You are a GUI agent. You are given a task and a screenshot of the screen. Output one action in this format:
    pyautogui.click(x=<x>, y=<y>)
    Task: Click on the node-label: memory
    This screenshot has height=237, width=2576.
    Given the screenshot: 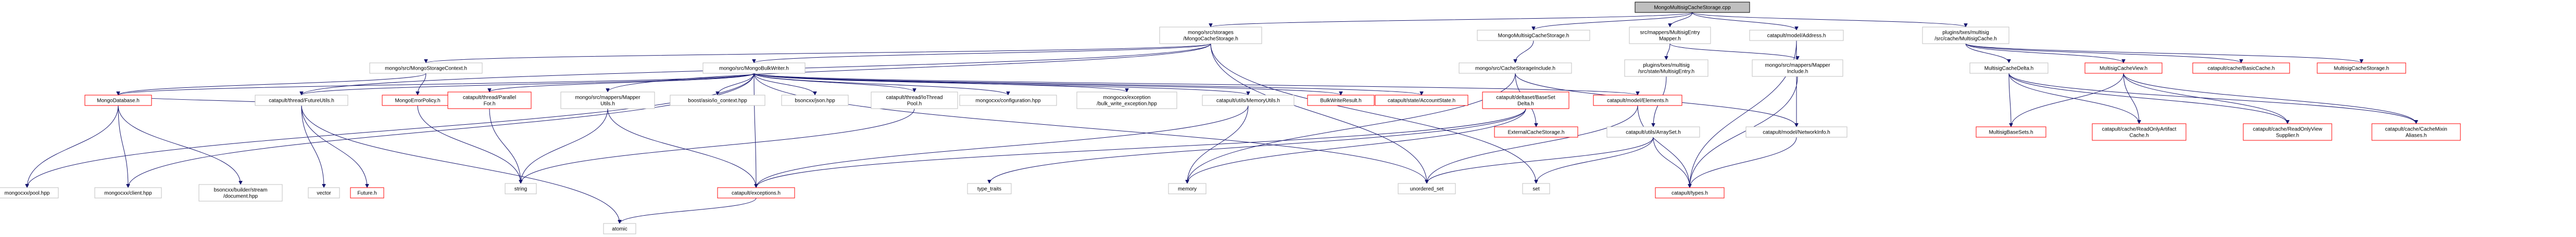 What is the action you would take?
    pyautogui.click(x=1188, y=190)
    